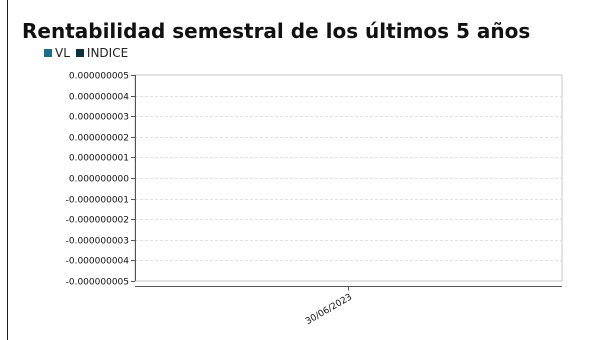  Describe the element at coordinates (329, 309) in the screenshot. I see `x-tick-label: 30/06/2023` at that location.